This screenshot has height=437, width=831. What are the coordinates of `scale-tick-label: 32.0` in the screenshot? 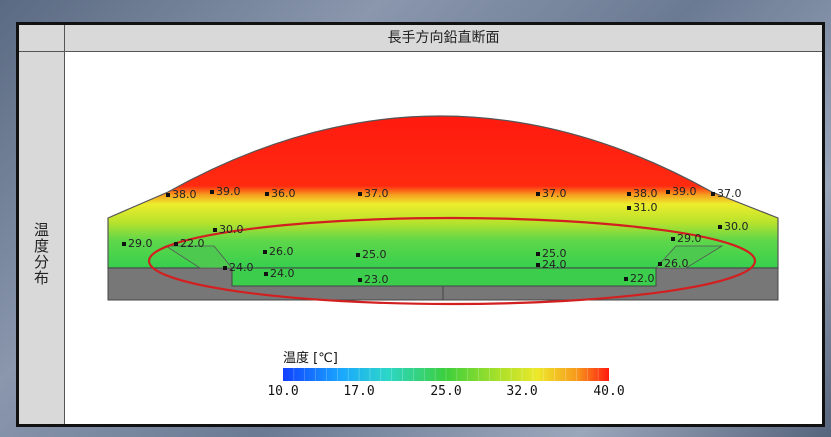 It's located at (521, 391).